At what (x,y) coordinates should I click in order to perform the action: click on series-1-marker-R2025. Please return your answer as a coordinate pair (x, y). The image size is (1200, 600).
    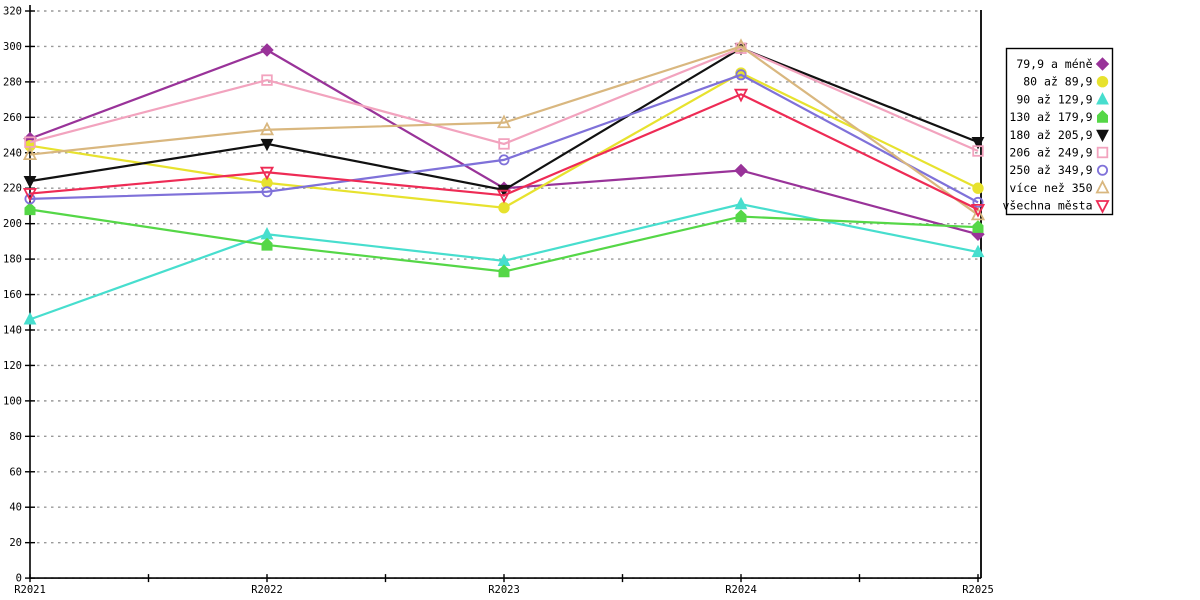
    Looking at the image, I should click on (978, 188).